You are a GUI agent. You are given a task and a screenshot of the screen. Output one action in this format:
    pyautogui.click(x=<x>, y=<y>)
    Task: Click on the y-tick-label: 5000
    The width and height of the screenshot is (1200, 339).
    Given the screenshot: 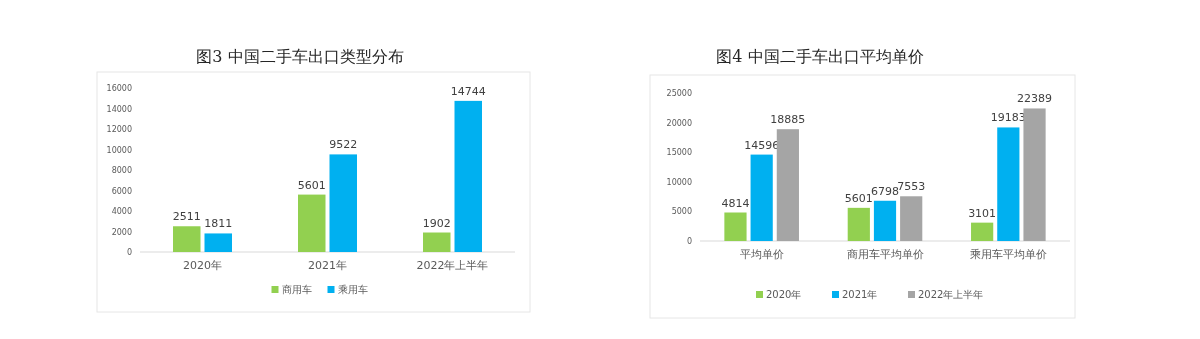 What is the action you would take?
    pyautogui.click(x=681, y=212)
    